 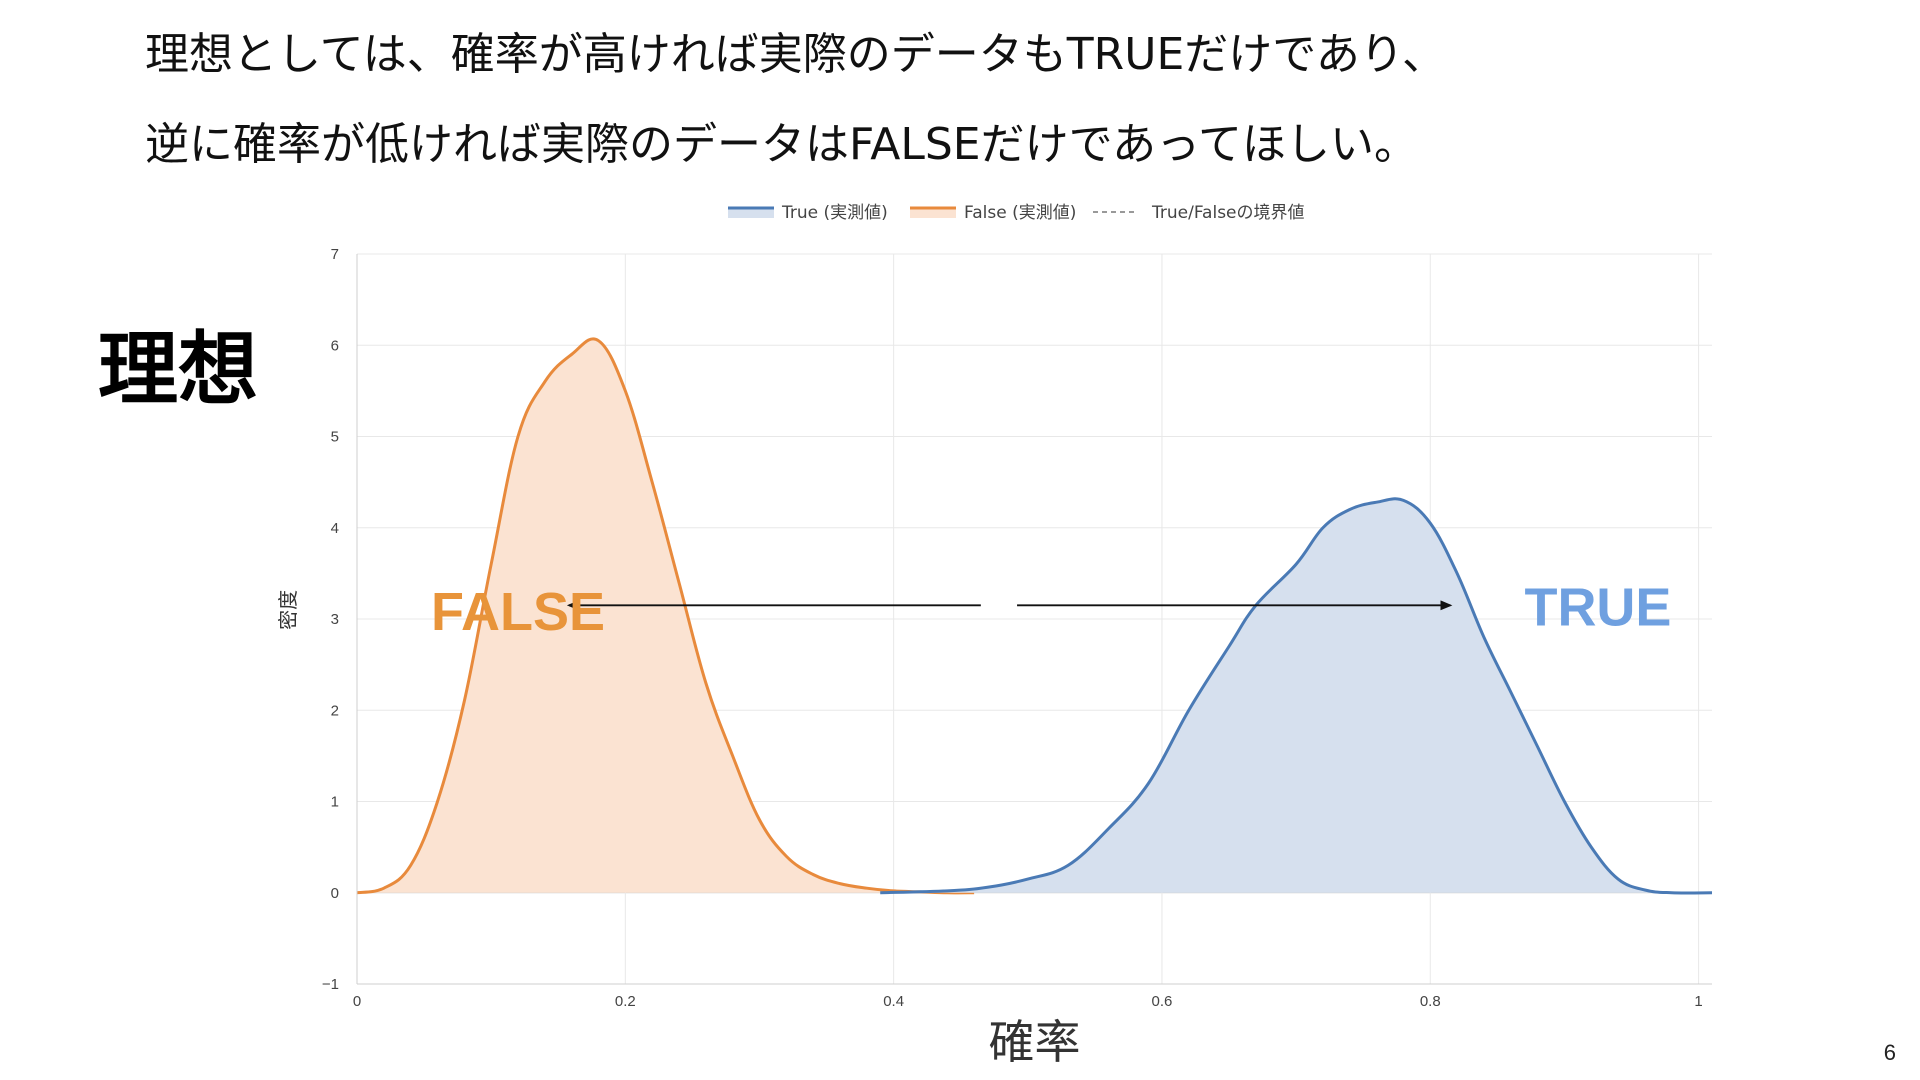 I want to click on headline-line-1: 理想としては、確率が高ければ実際のデータもTRUEだけであり、, so click(x=796, y=54).